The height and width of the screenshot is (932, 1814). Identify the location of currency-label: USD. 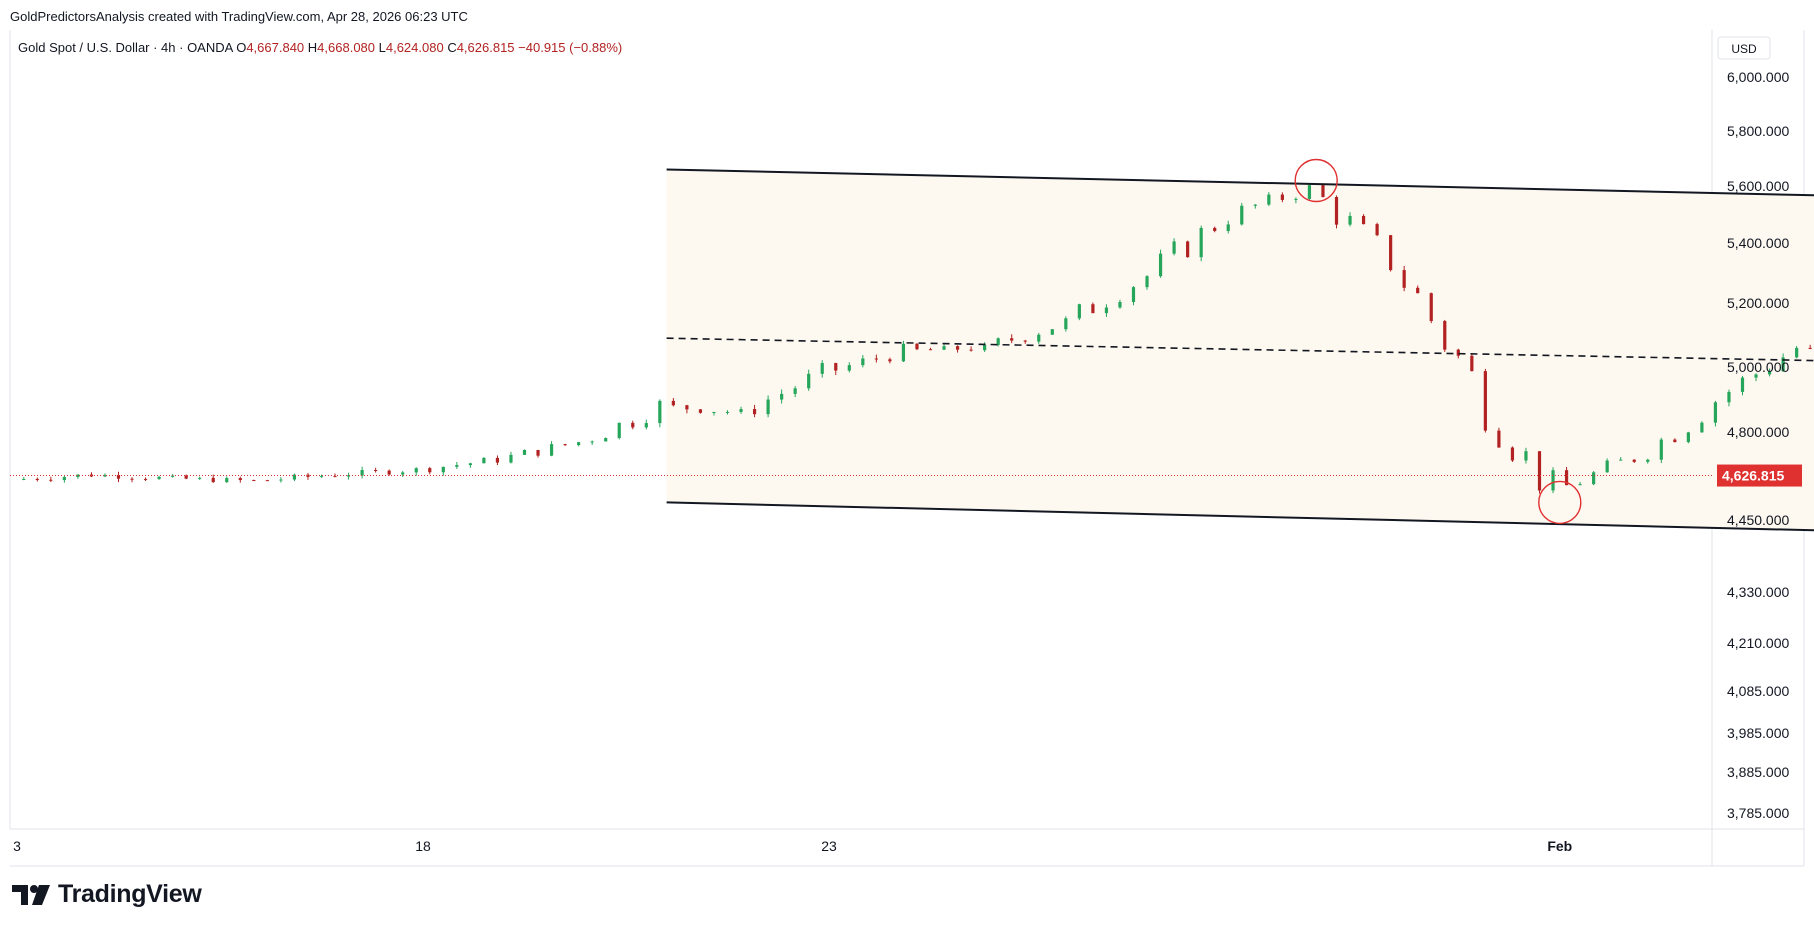
(1744, 49).